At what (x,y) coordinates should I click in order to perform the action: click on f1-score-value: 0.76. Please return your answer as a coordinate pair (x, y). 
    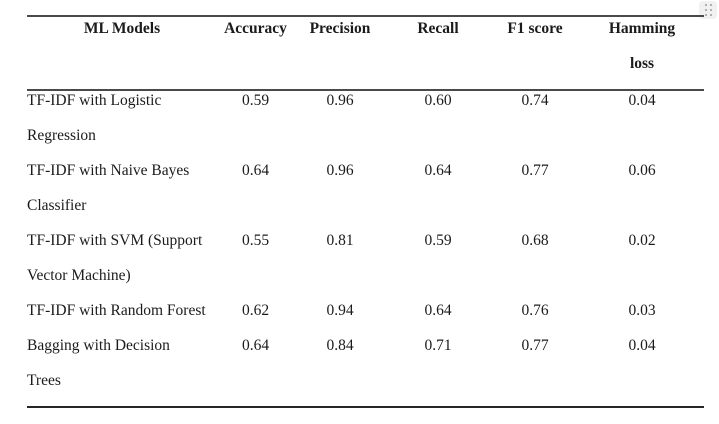
    Looking at the image, I should click on (535, 310).